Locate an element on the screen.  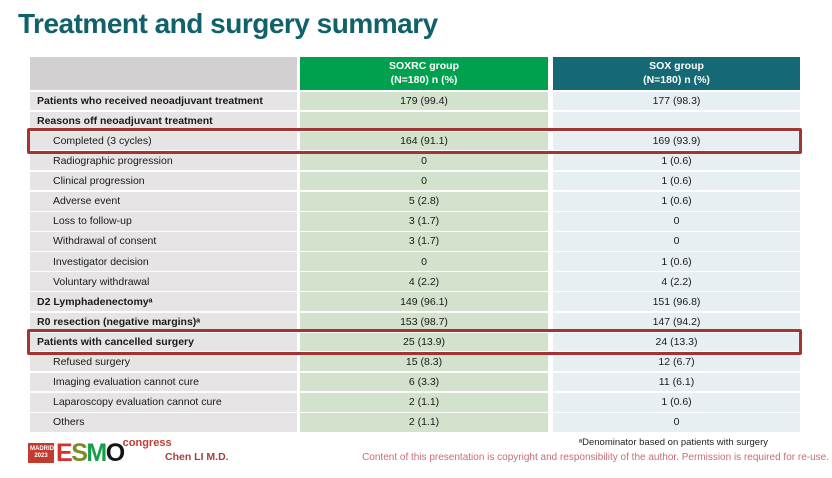
row-label: Completed (3 cycles) is located at coordinates (163, 141).